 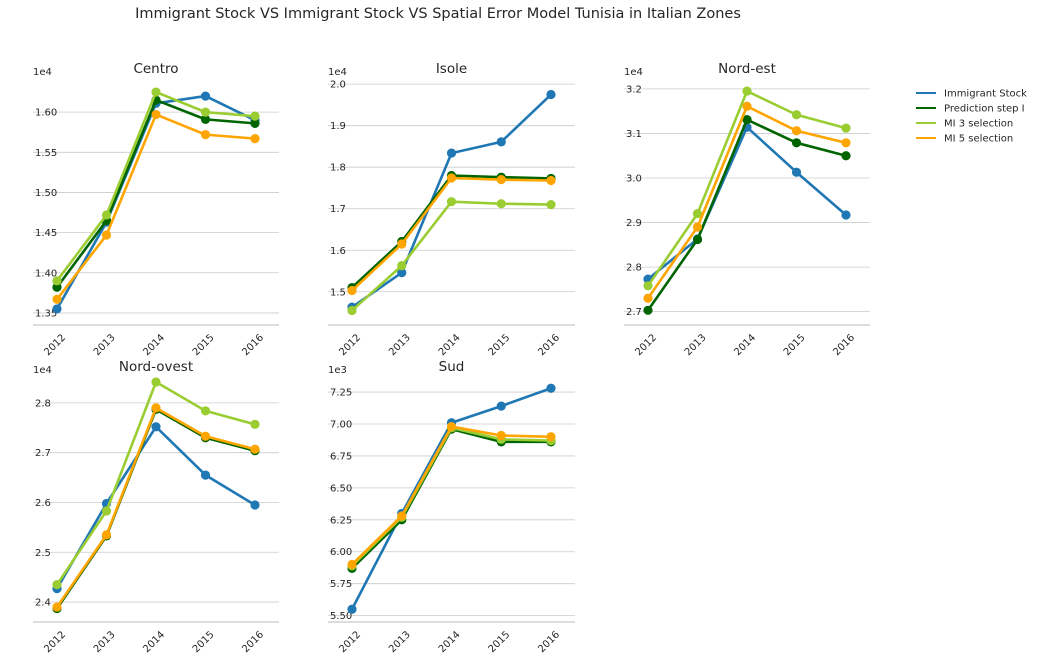 What do you see at coordinates (341, 584) in the screenshot?
I see `y-tick-label: 5.75` at bounding box center [341, 584].